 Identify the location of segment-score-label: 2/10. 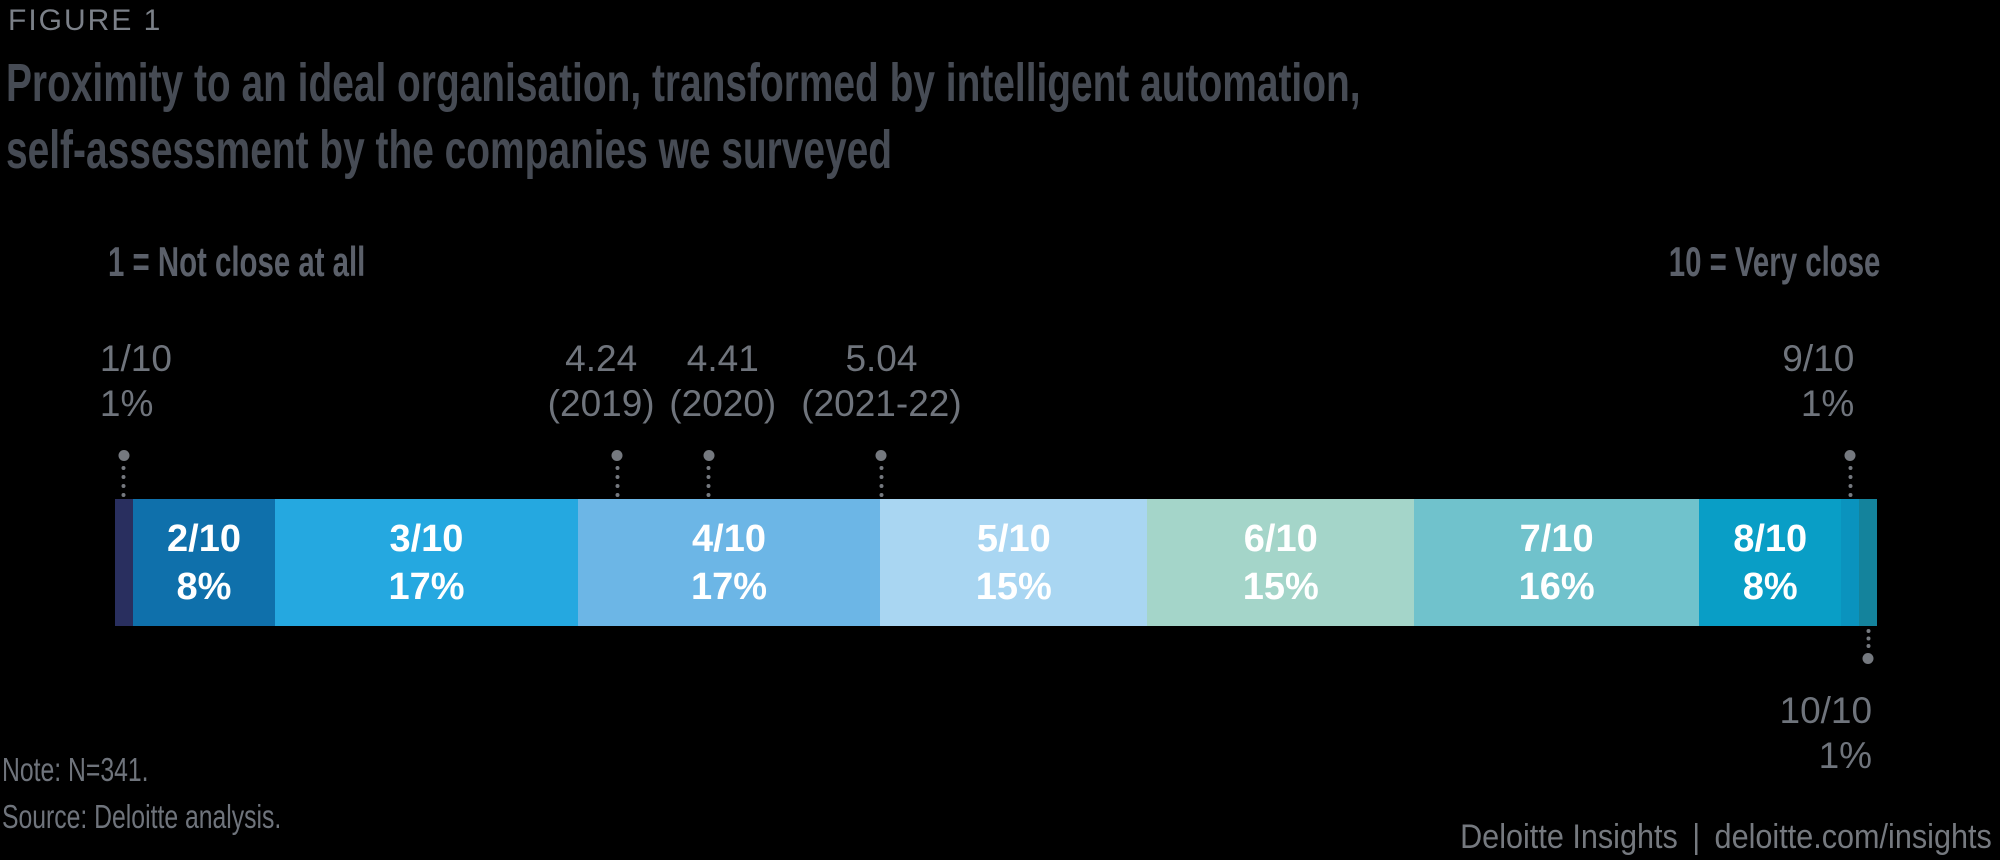
(204, 538).